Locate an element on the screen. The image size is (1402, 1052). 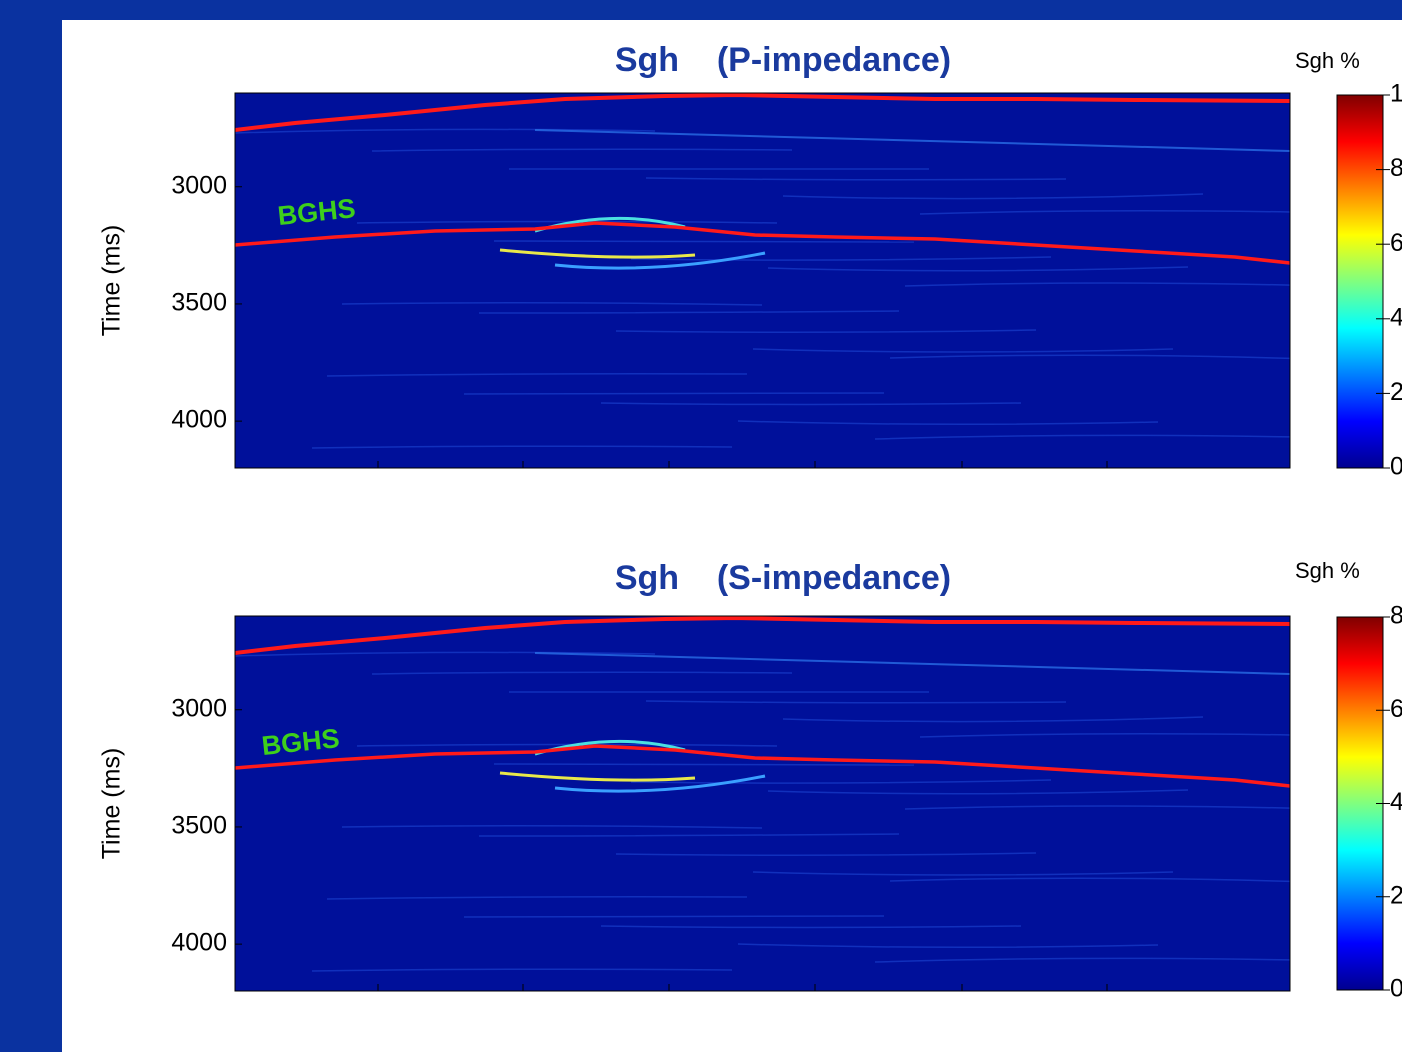
chart-title: Sgh (P-impedance) is located at coordinates (783, 60).